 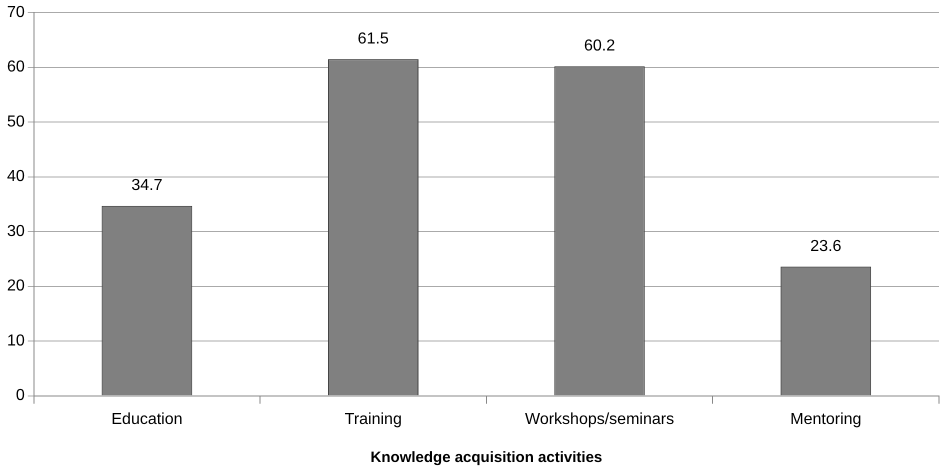 What do you see at coordinates (16, 13) in the screenshot?
I see `y-tick-label: 70` at bounding box center [16, 13].